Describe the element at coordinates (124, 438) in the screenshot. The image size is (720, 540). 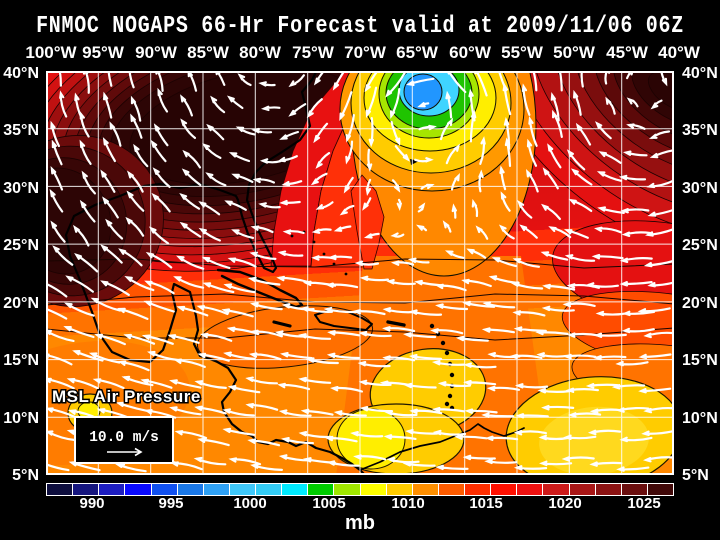
I see `svg-text: 10.0 m/s` at that location.